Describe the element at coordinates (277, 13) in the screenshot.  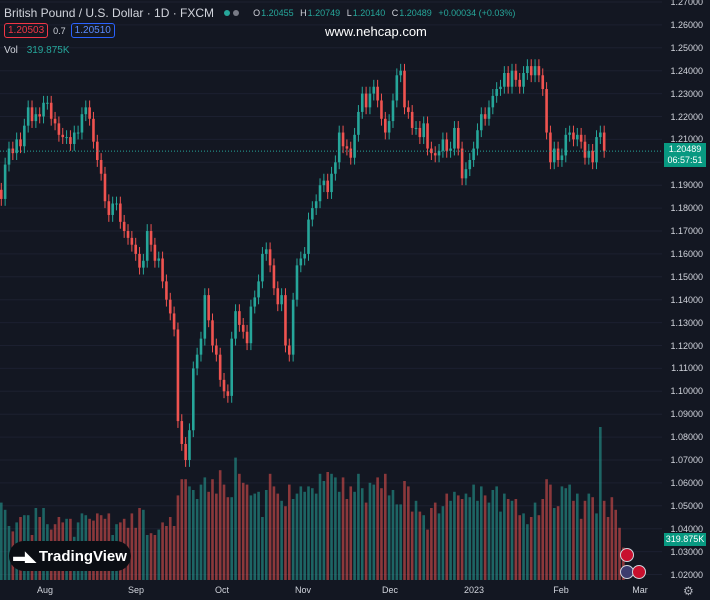
I see `open-value: 1.20455` at that location.